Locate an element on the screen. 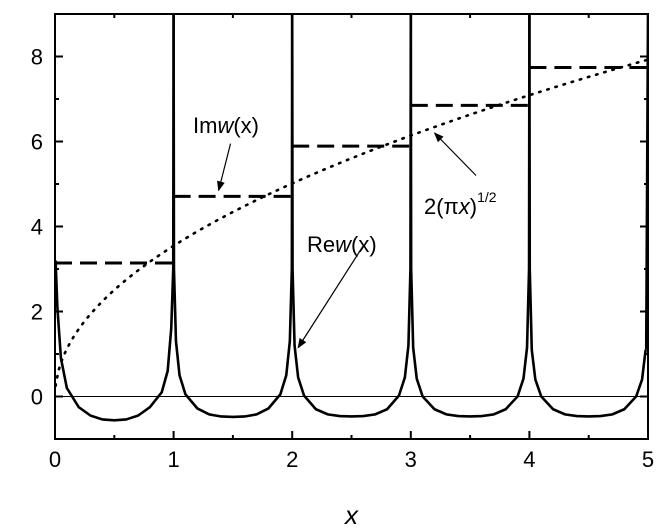 This screenshot has height=529, width=670. annotation-sqrt-label: 2(πx)1/2 is located at coordinates (460, 204).